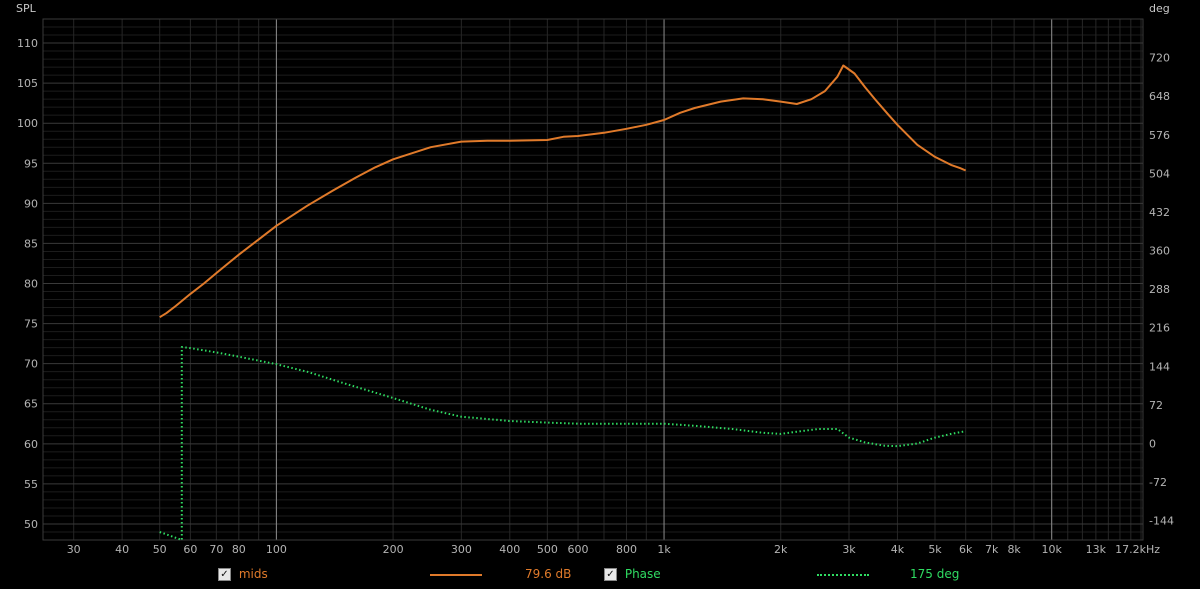 The width and height of the screenshot is (1200, 589). What do you see at coordinates (781, 549) in the screenshot?
I see `x-tick-label: 2k` at bounding box center [781, 549].